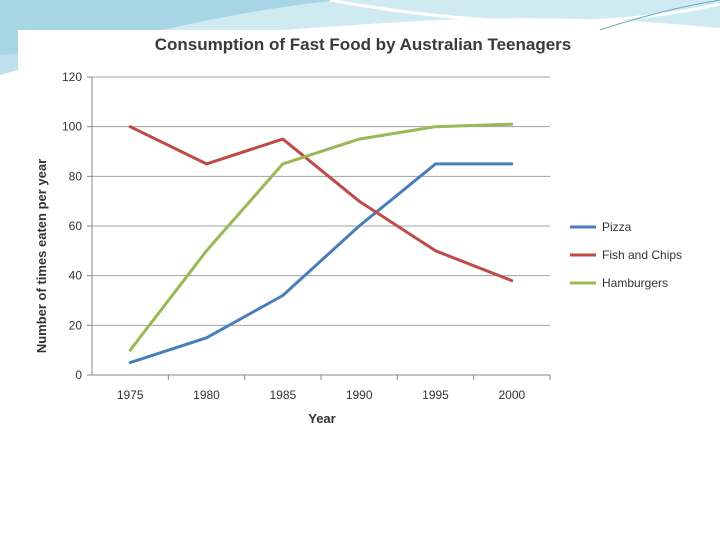  Describe the element at coordinates (72, 77) in the screenshot. I see `y-tick-label: 120` at that location.